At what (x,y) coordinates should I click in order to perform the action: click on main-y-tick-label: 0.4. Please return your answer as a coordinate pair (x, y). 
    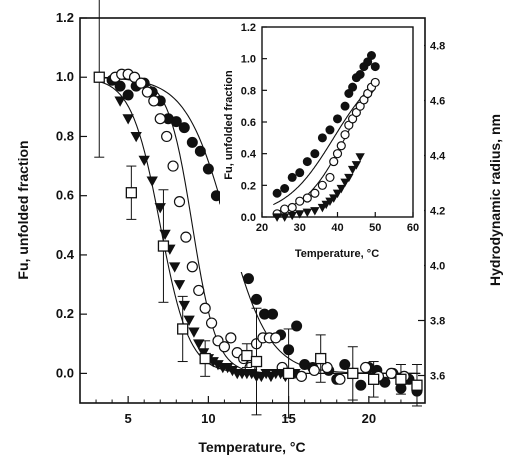
    Looking at the image, I should click on (65, 254).